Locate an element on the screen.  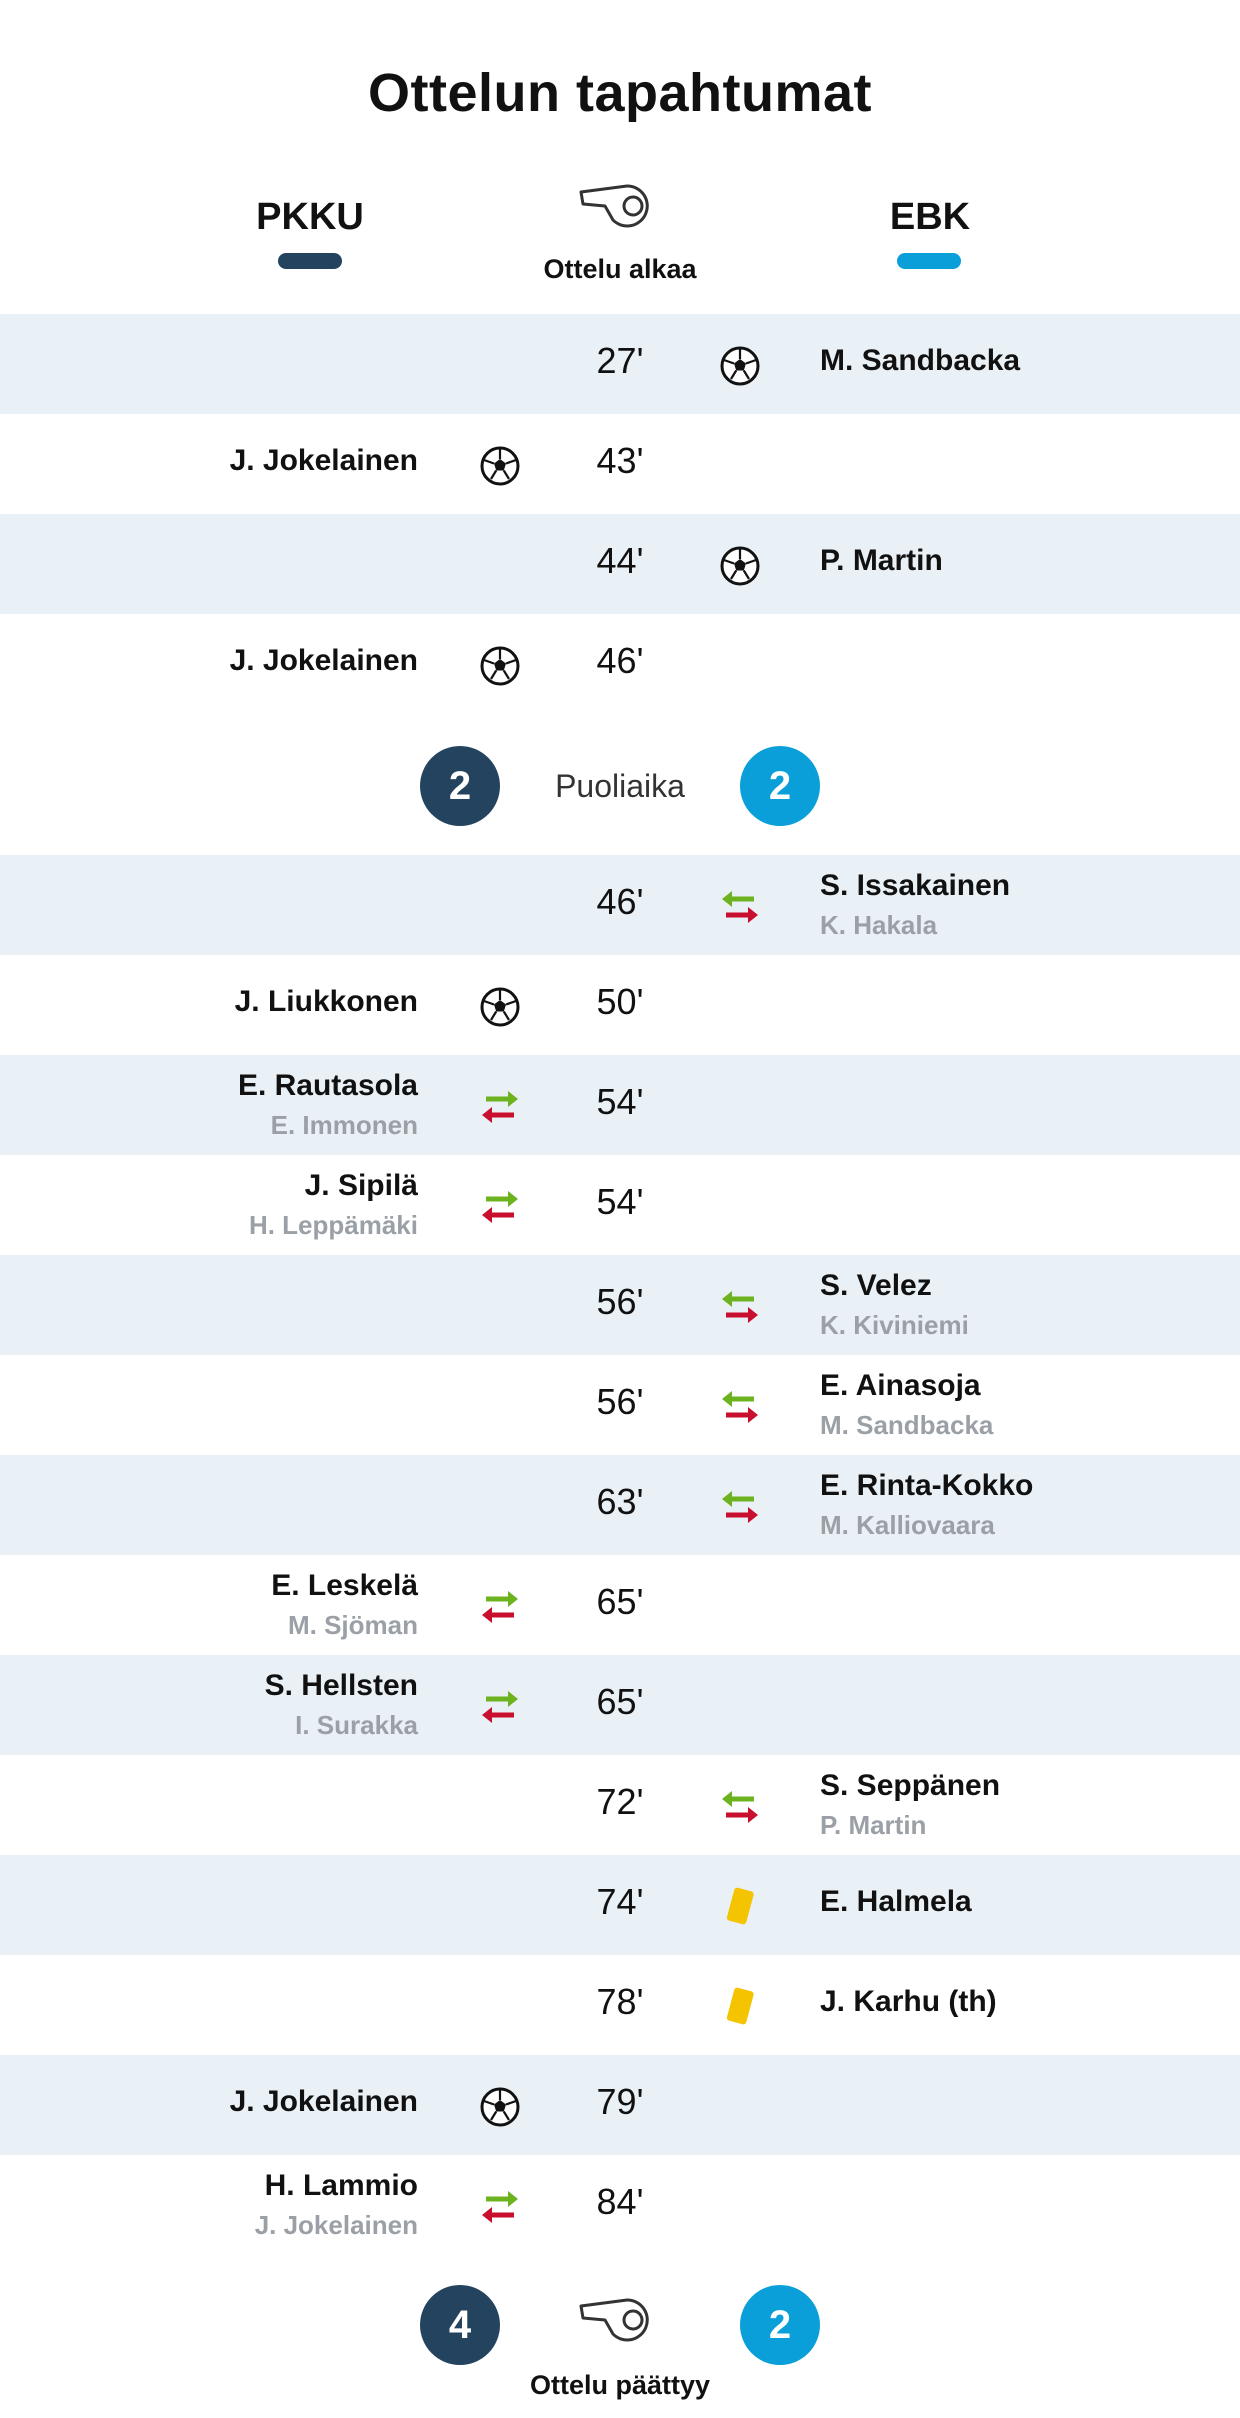
player-in-name: S. Velez is located at coordinates (876, 1285).